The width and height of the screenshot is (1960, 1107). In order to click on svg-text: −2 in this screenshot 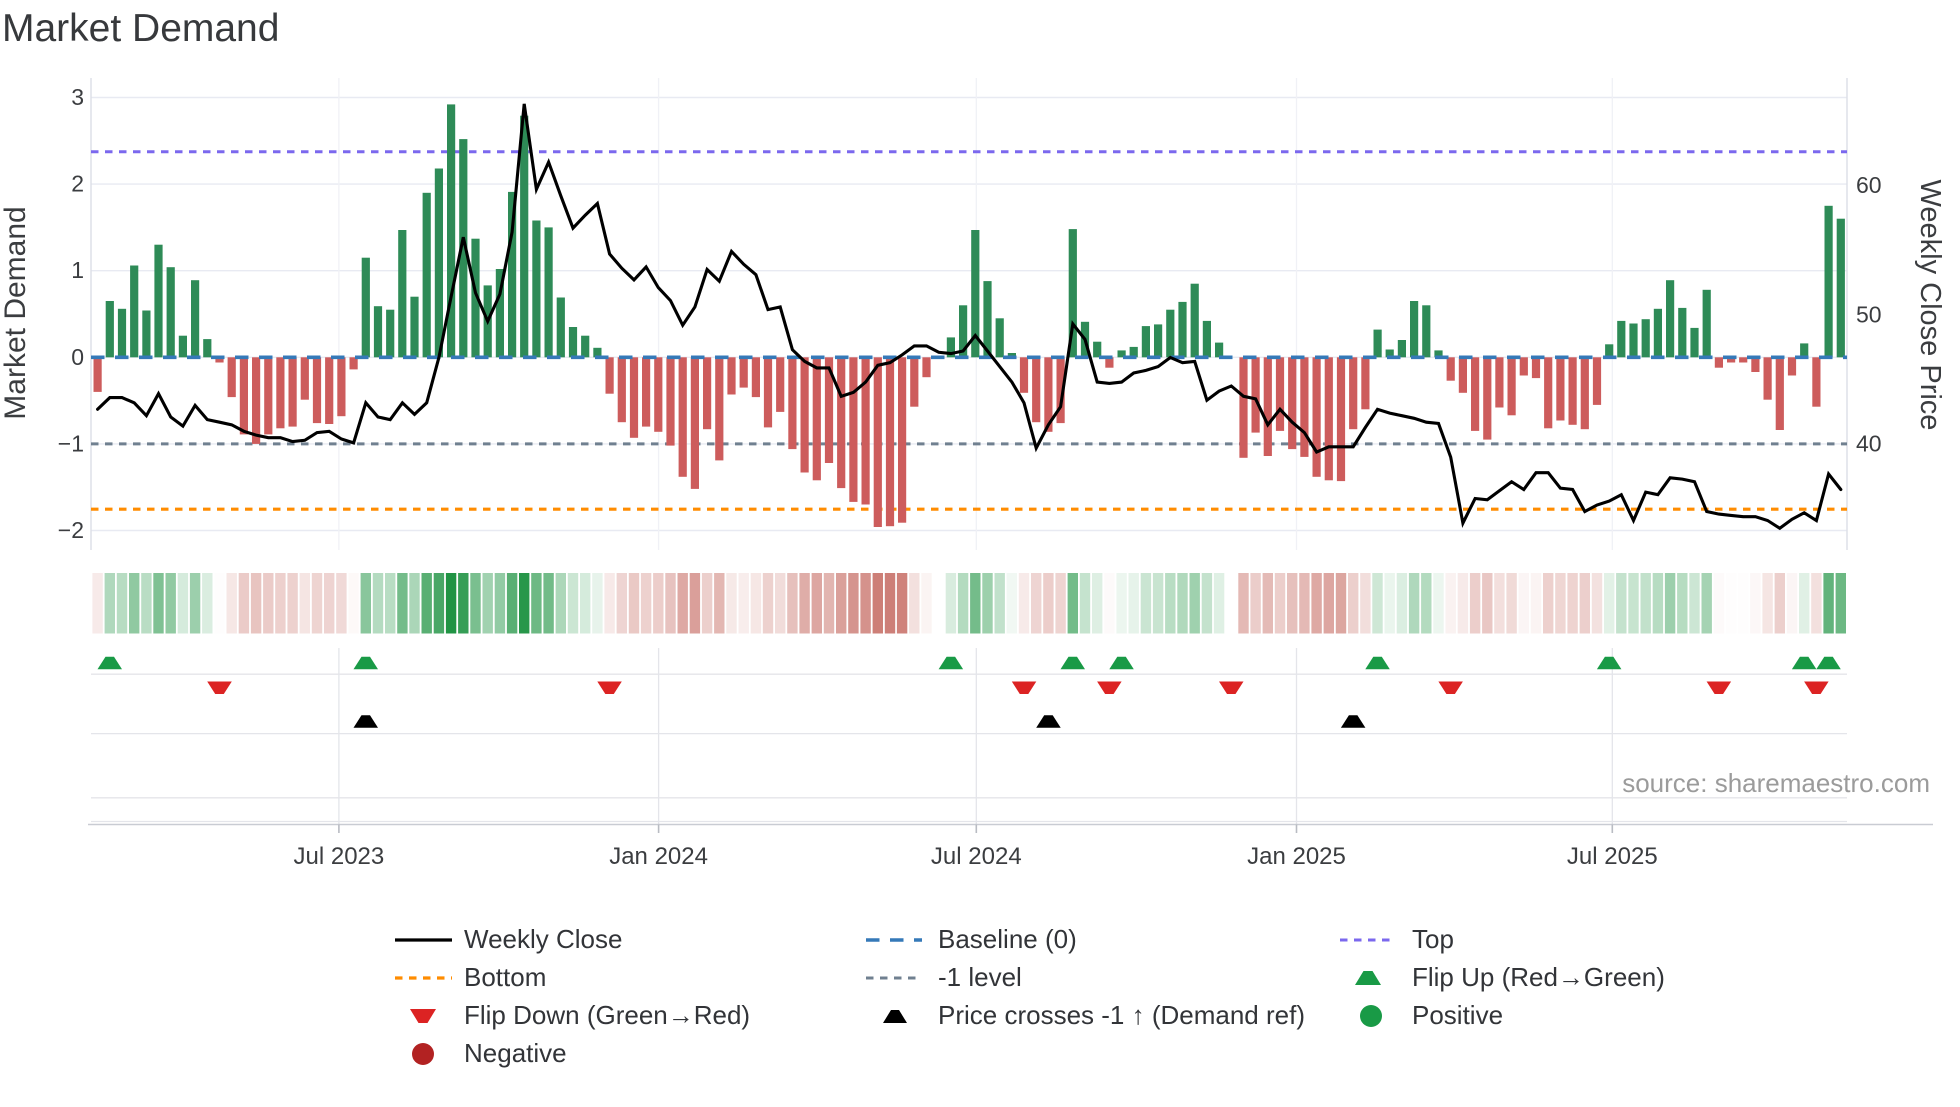, I will do `click(71, 530)`.